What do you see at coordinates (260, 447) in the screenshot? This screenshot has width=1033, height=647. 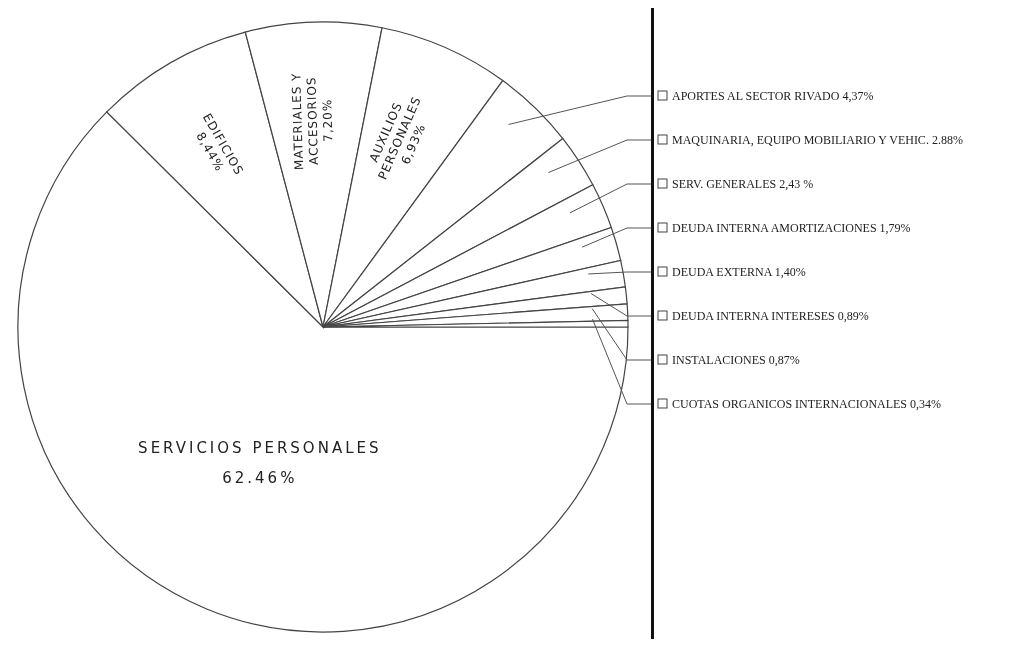 I see `slice-label: SERVICIOS PERSONALES` at bounding box center [260, 447].